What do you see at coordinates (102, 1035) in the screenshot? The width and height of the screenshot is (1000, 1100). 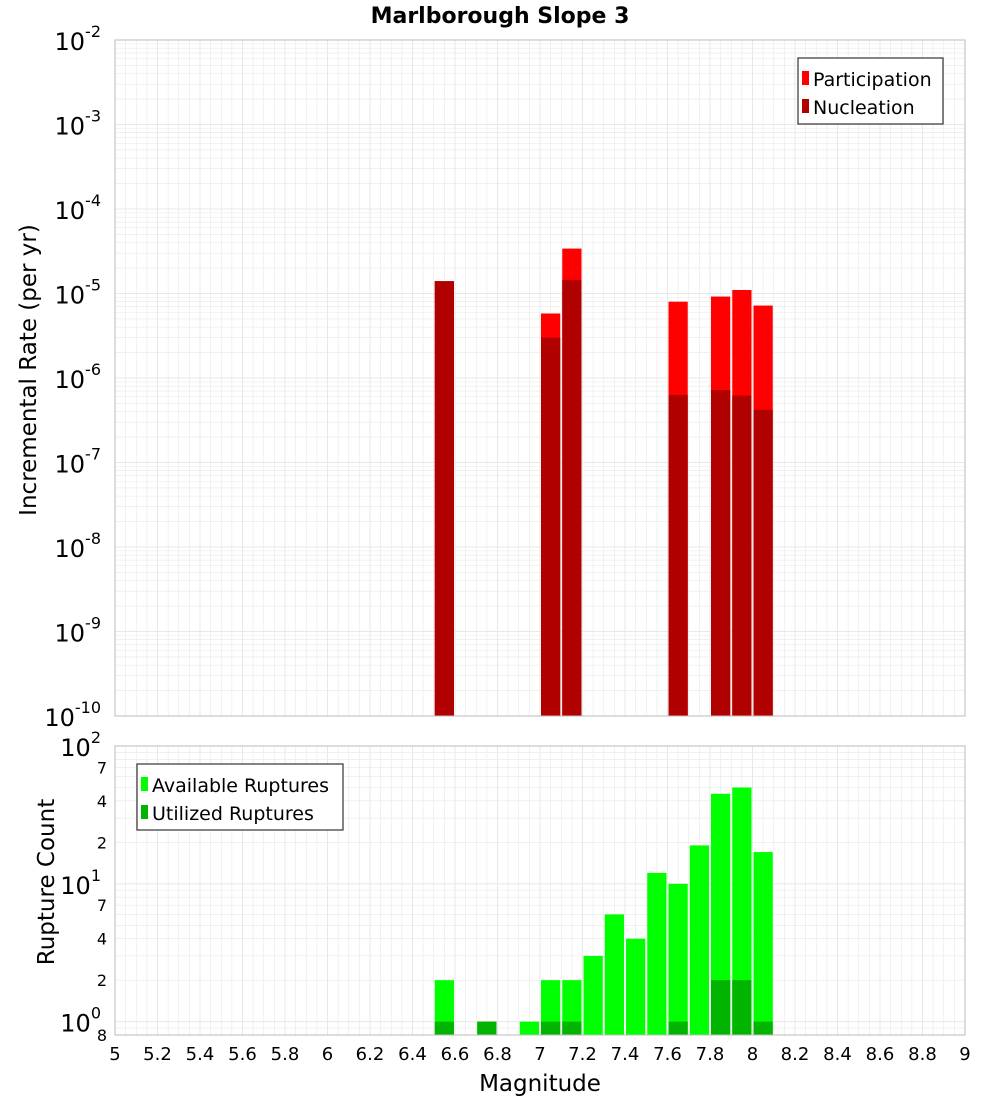 I see `y-minor-tick-label: 8` at bounding box center [102, 1035].